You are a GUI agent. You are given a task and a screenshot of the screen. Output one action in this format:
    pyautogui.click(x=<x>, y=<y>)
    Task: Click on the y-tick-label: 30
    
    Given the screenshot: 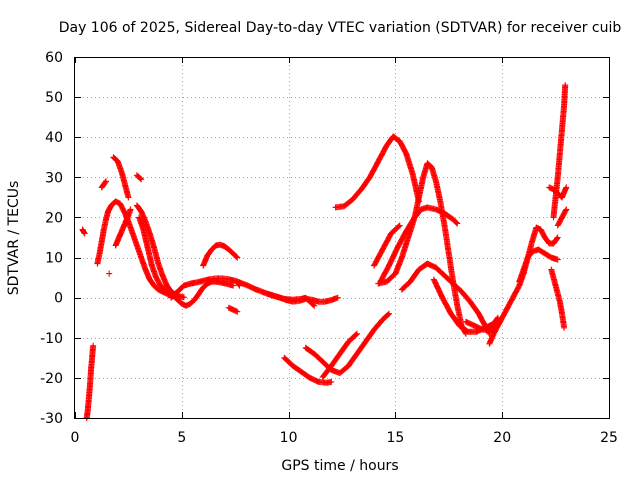 What is the action you would take?
    pyautogui.click(x=54, y=178)
    